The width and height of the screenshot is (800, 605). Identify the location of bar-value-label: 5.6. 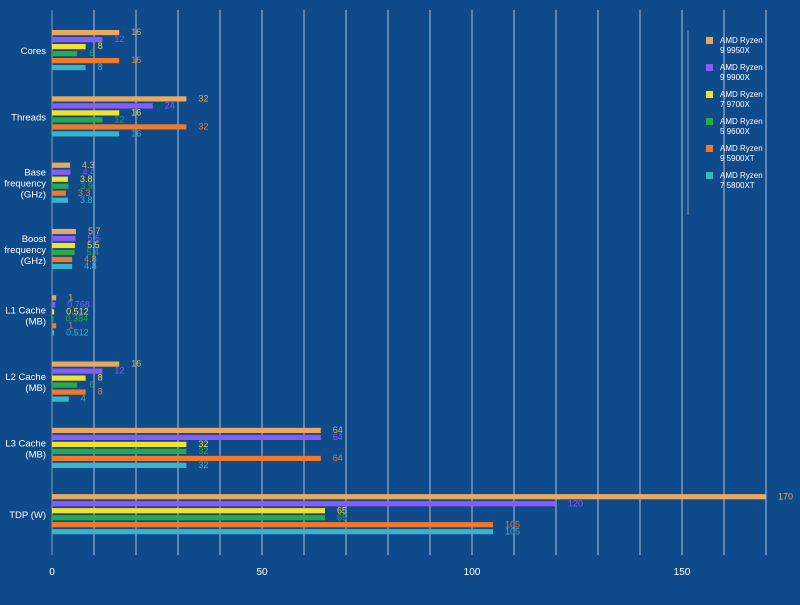
(94, 238).